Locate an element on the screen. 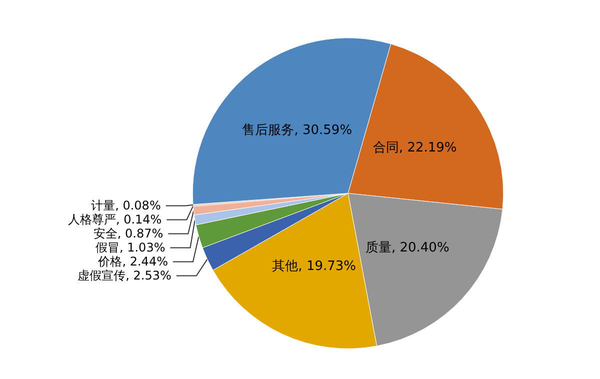  slice-label: 假冒, 1.03% is located at coordinates (130, 247).